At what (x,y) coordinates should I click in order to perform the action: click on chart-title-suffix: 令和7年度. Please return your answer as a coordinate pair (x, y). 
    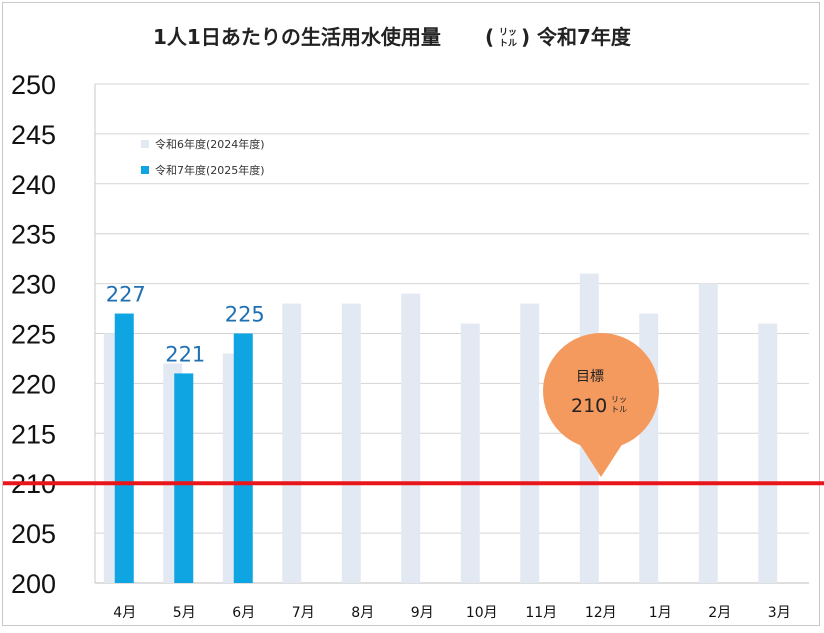
    Looking at the image, I should click on (584, 37).